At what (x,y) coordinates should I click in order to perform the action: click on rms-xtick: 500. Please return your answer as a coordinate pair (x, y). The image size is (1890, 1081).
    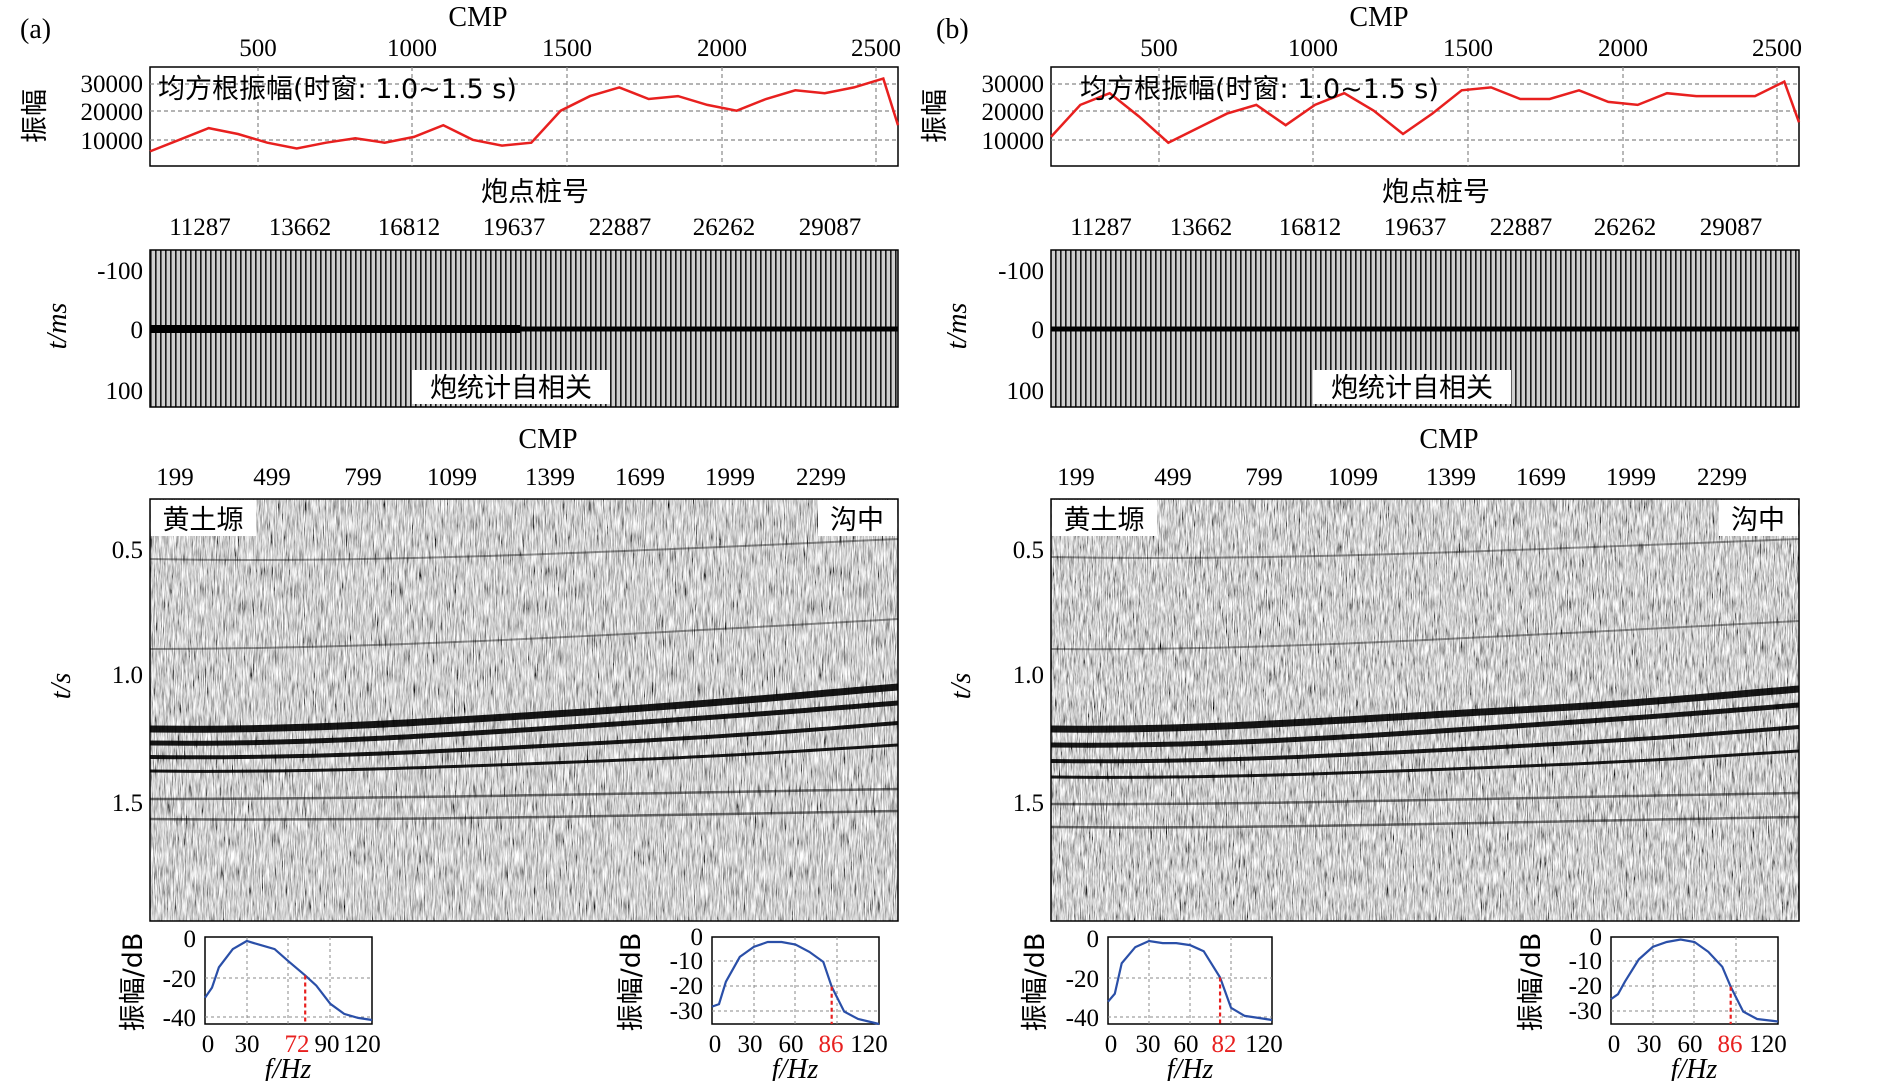
    Looking at the image, I should click on (1159, 48).